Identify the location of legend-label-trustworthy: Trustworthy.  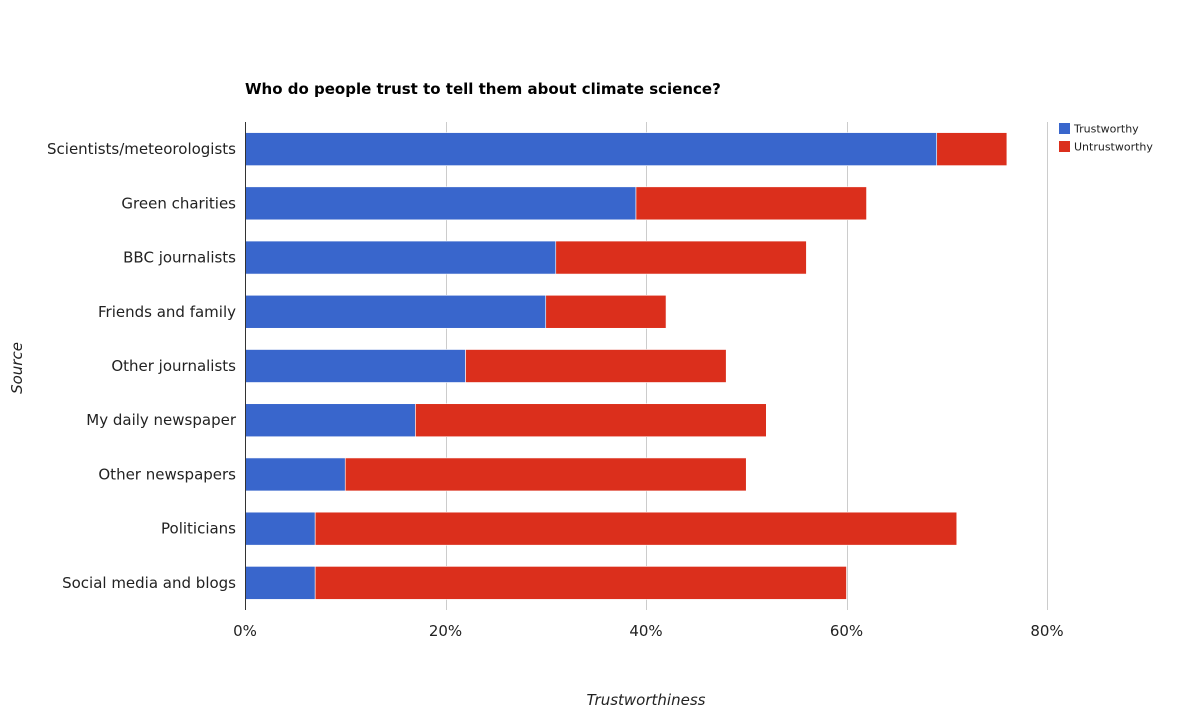
(1106, 129).